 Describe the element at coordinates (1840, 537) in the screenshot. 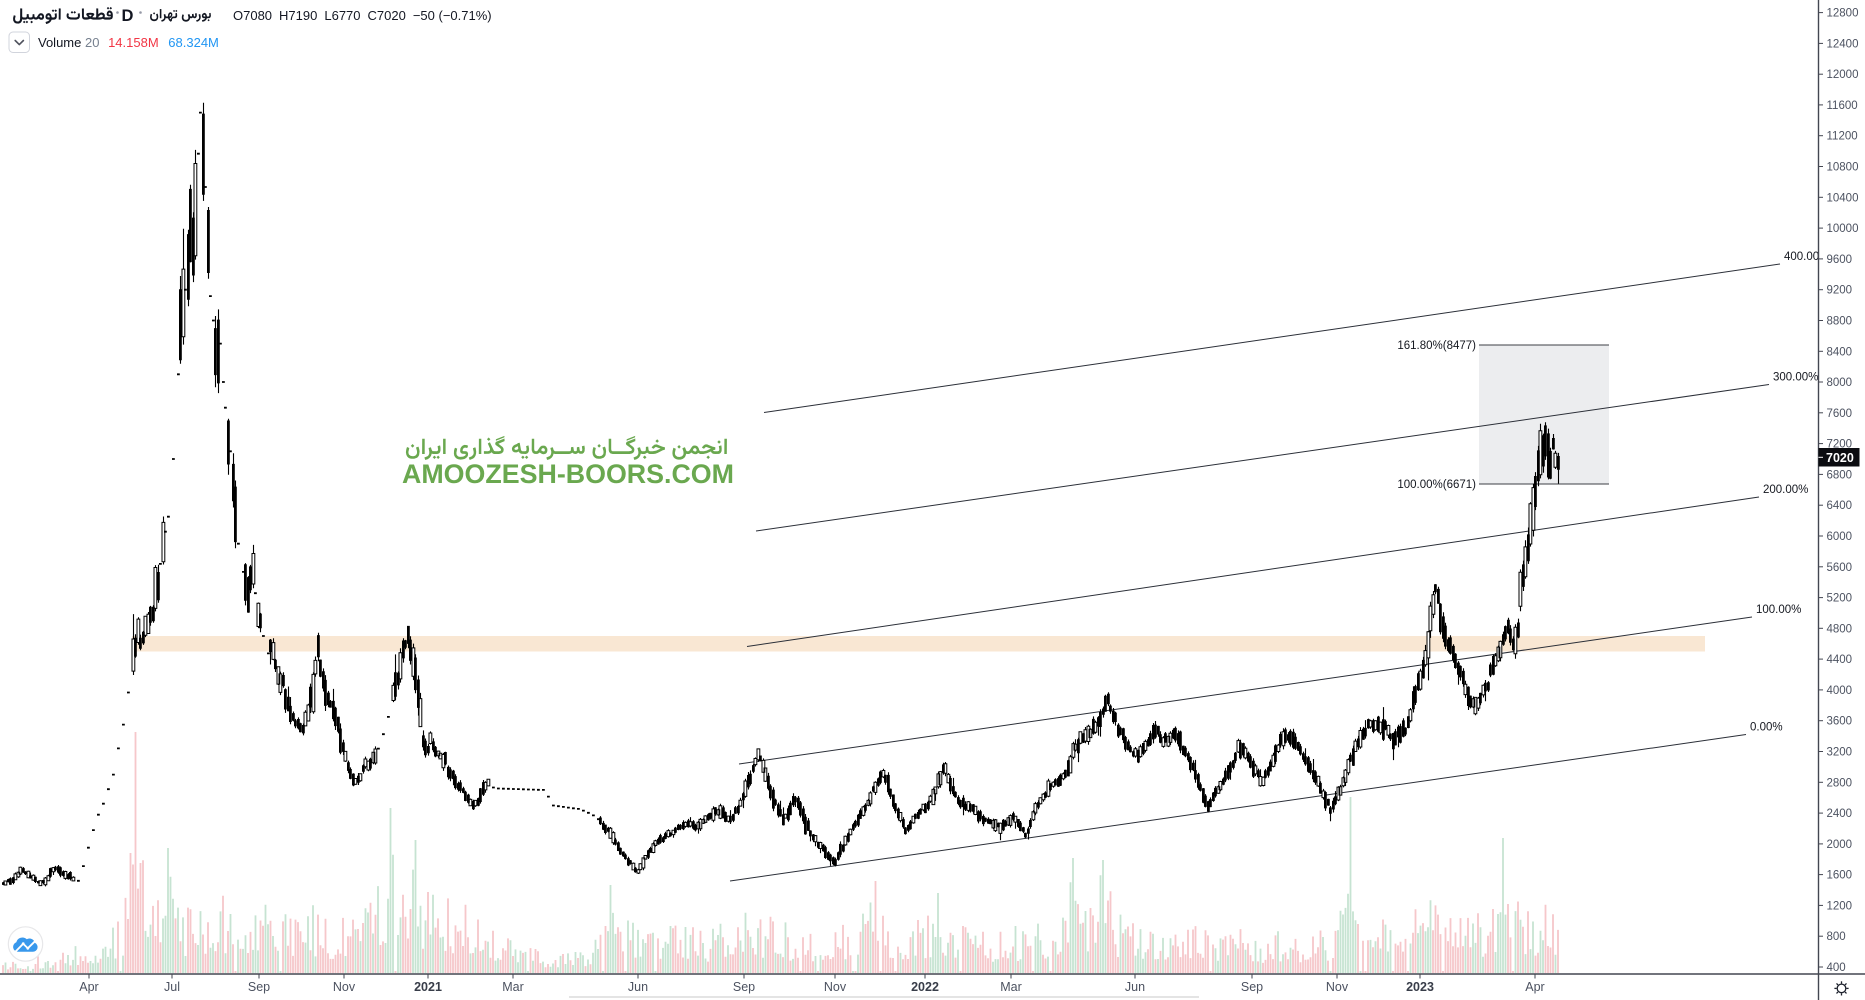

I see `svg-text: 6000` at that location.